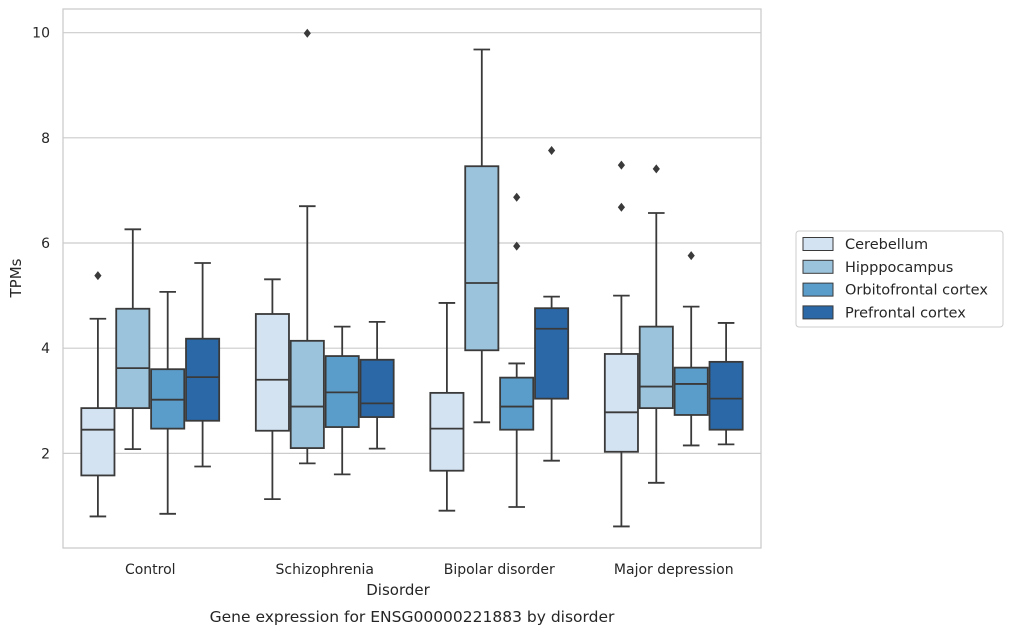 The height and width of the screenshot is (634, 1013). What do you see at coordinates (916, 291) in the screenshot?
I see `legend-label: Orbitofrontal cortex` at bounding box center [916, 291].